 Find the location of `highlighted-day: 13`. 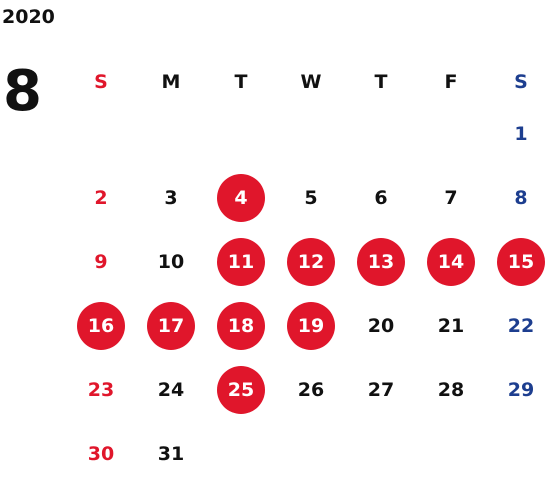

highlighted-day: 13 is located at coordinates (381, 262).